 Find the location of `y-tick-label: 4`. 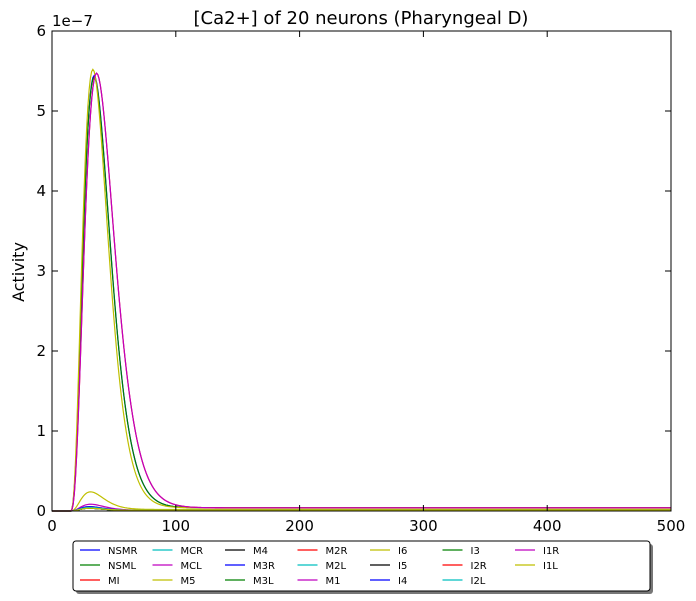

y-tick-label: 4 is located at coordinates (41, 191).